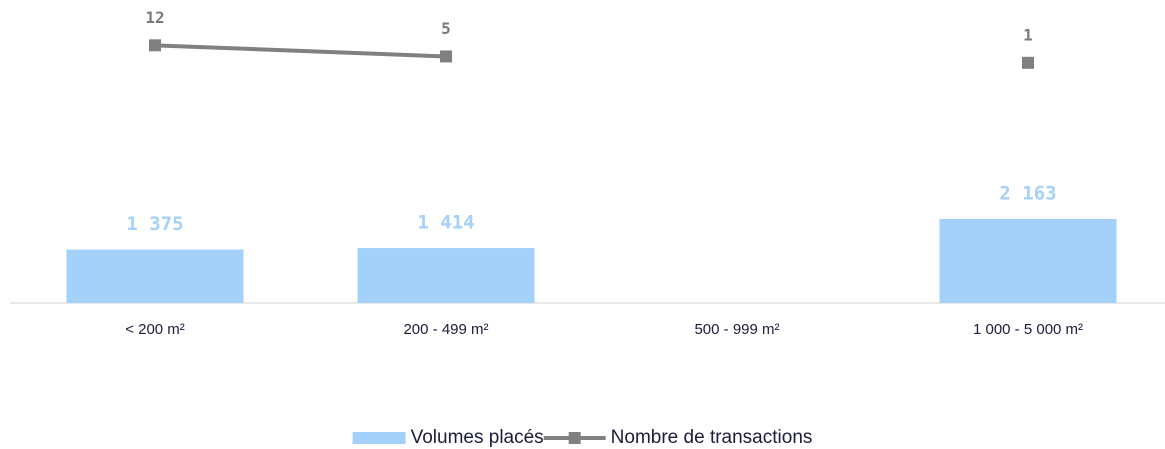 This screenshot has width=1165, height=449. I want to click on x-tick-label: 1 000 - 5 000 m², so click(1028, 329).